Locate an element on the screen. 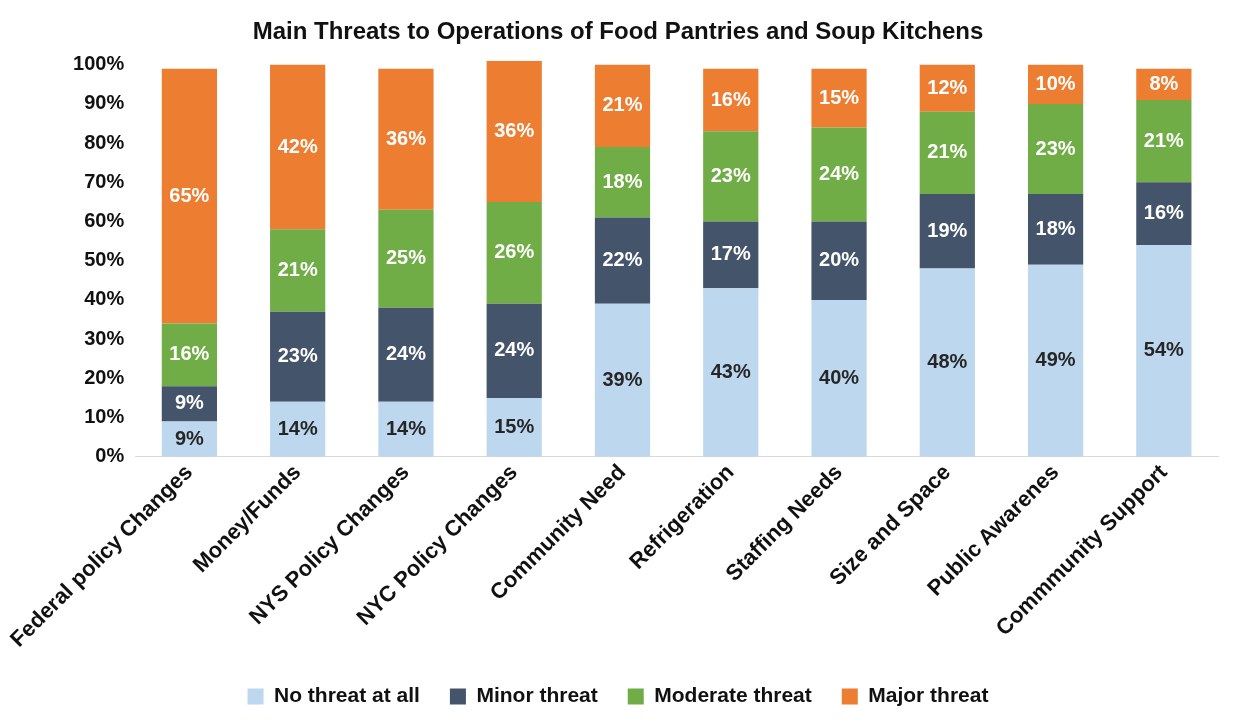 This screenshot has height=725, width=1246. data-label: 65% is located at coordinates (189, 194).